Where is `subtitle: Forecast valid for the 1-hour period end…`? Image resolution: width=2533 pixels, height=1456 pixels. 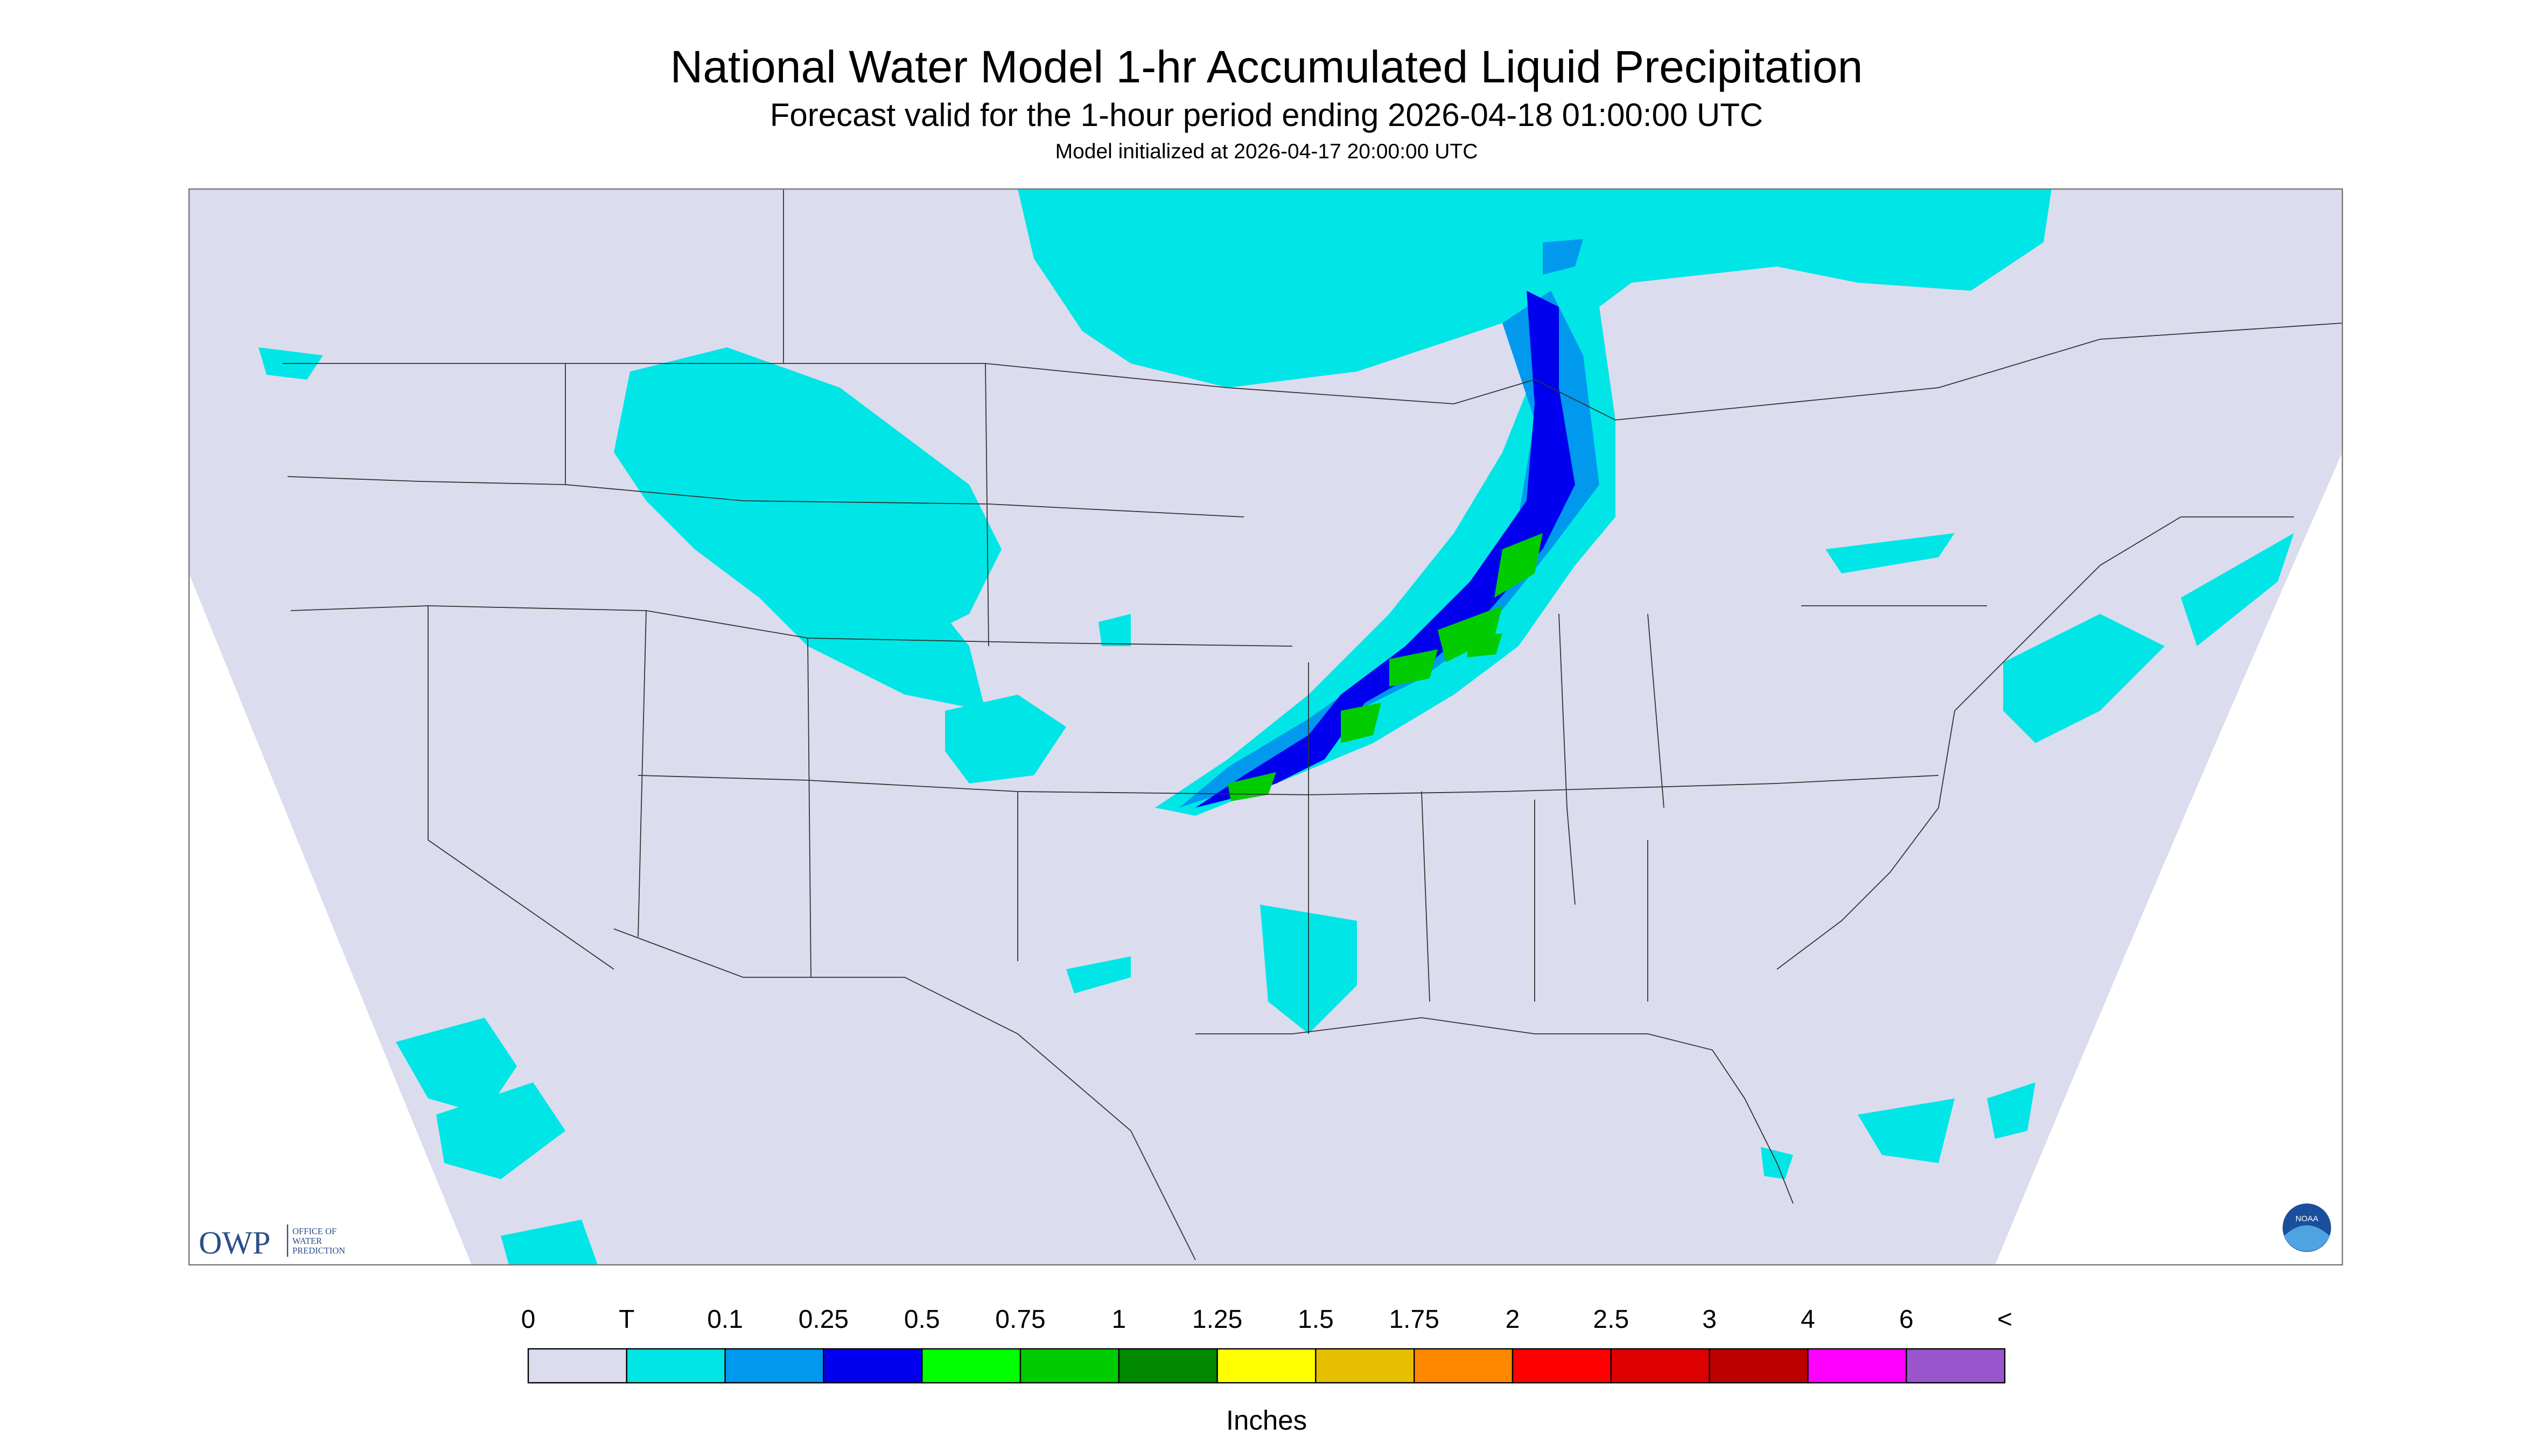
subtitle: Forecast valid for the 1-hour period end… is located at coordinates (1266, 115).